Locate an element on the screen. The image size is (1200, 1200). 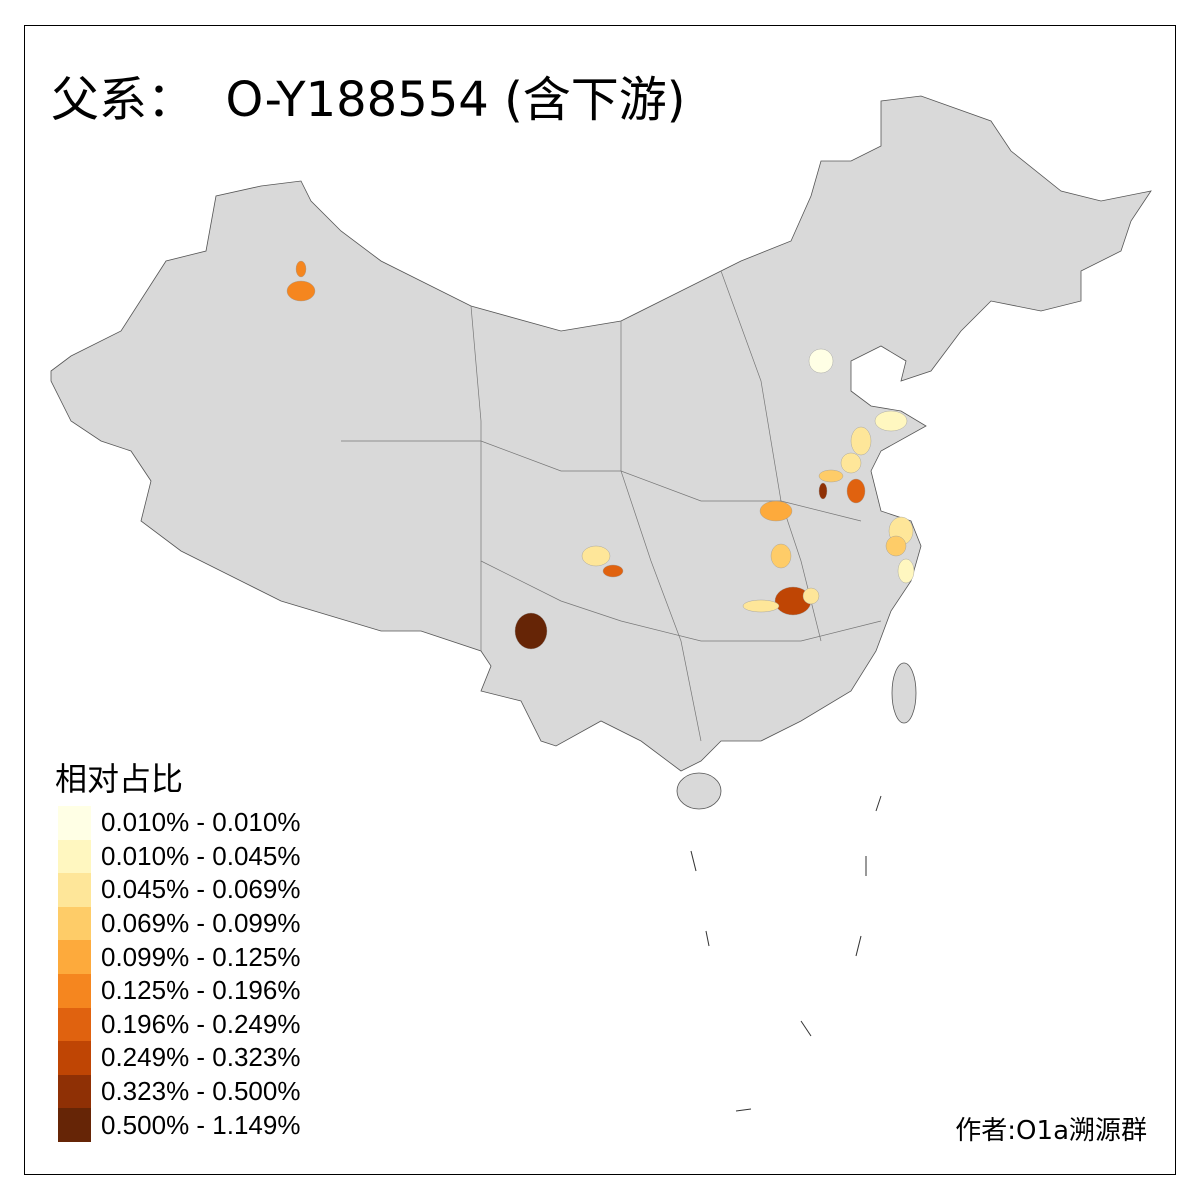
legend-title: 相对占比 is located at coordinates (119, 779).